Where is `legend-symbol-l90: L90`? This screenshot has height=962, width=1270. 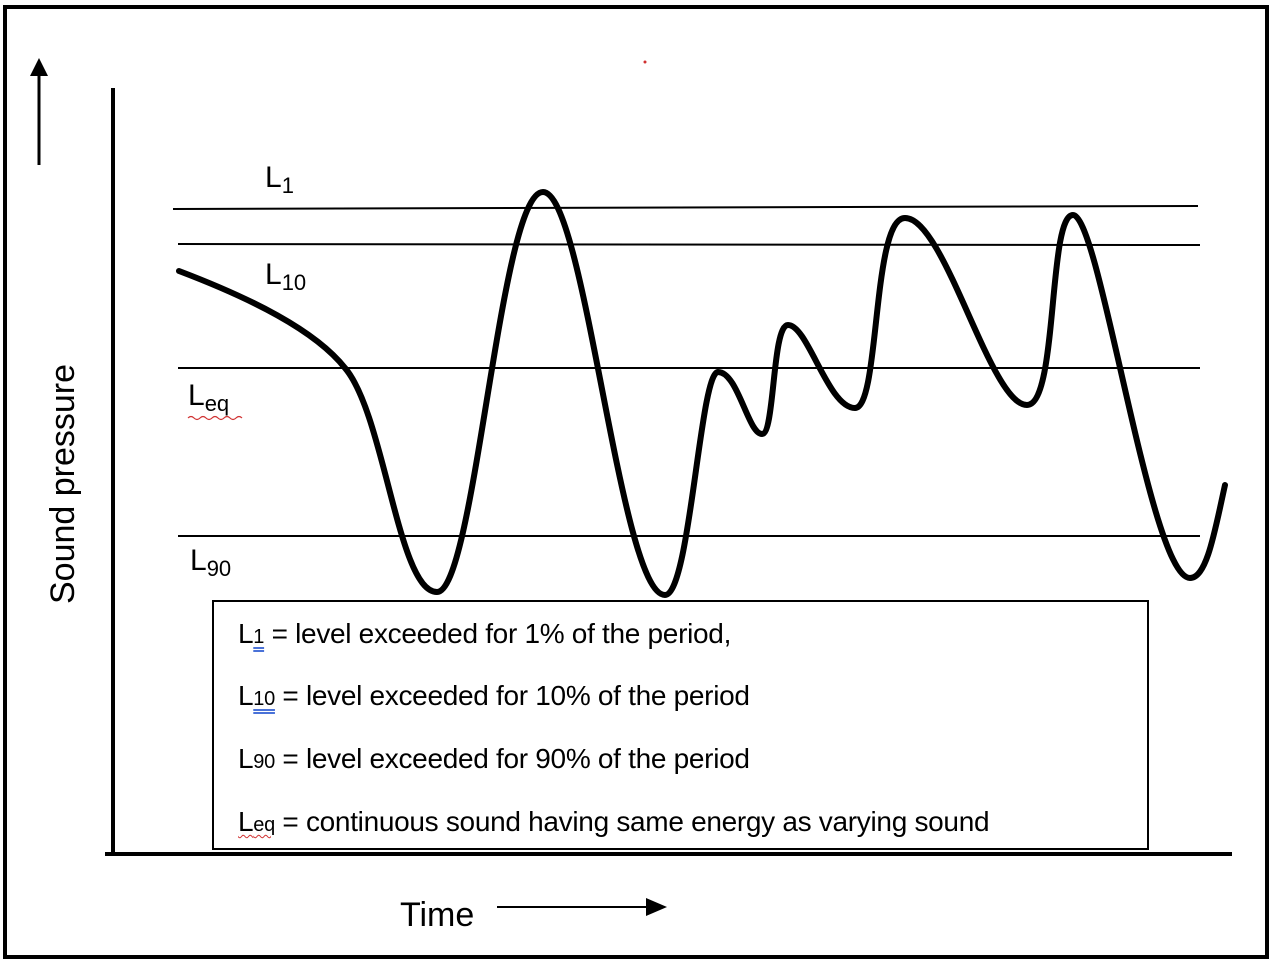 legend-symbol-l90: L90 is located at coordinates (256, 758).